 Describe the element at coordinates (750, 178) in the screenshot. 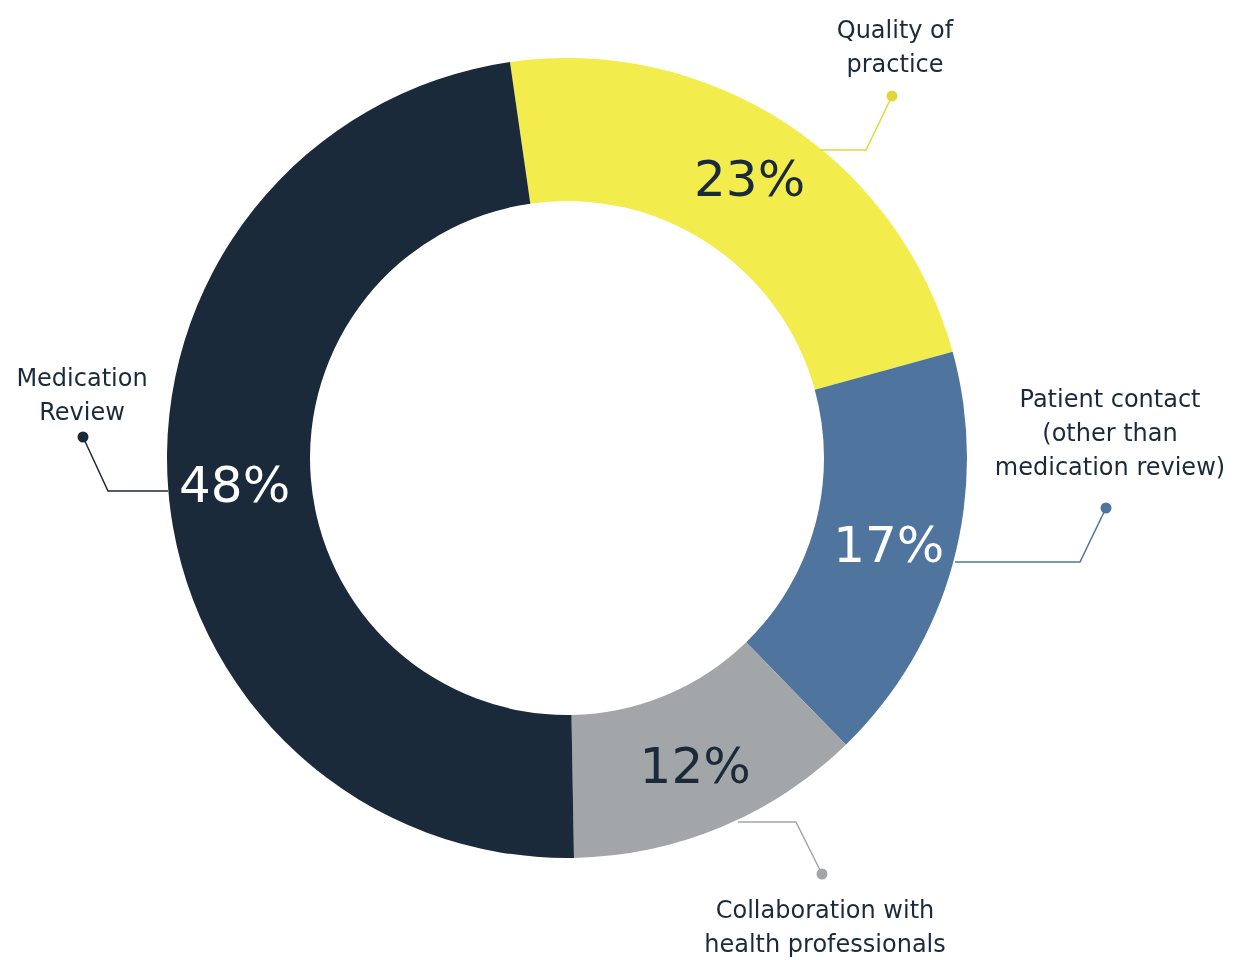

I see `data-label: 23%` at that location.